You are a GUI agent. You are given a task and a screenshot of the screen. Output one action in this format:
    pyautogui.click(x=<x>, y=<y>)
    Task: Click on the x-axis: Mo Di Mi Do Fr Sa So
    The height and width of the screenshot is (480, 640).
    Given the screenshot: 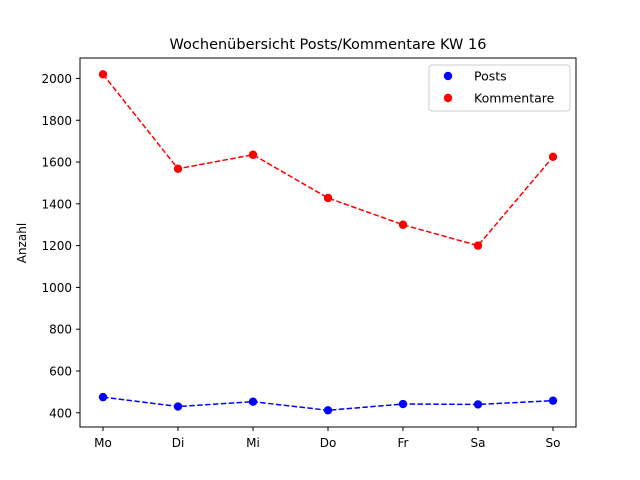 What is the action you would take?
    pyautogui.click(x=327, y=438)
    